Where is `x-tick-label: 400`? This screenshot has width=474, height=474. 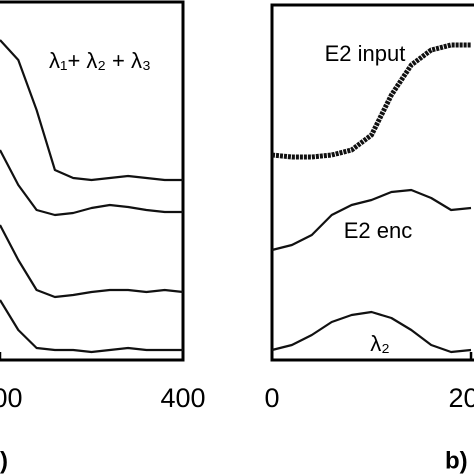 x-tick-label: 400 is located at coordinates (182, 398).